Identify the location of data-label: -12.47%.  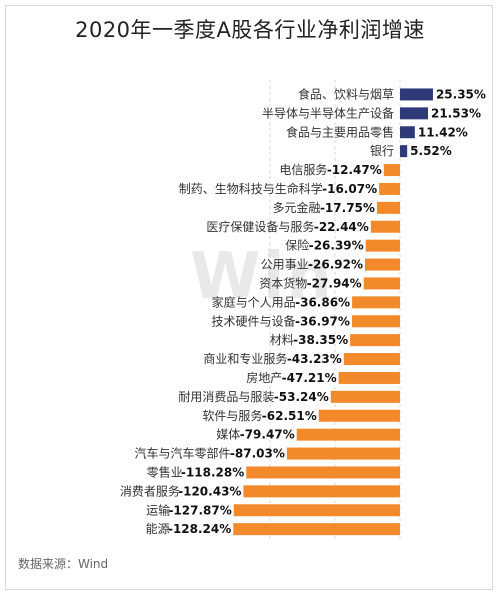
(354, 170).